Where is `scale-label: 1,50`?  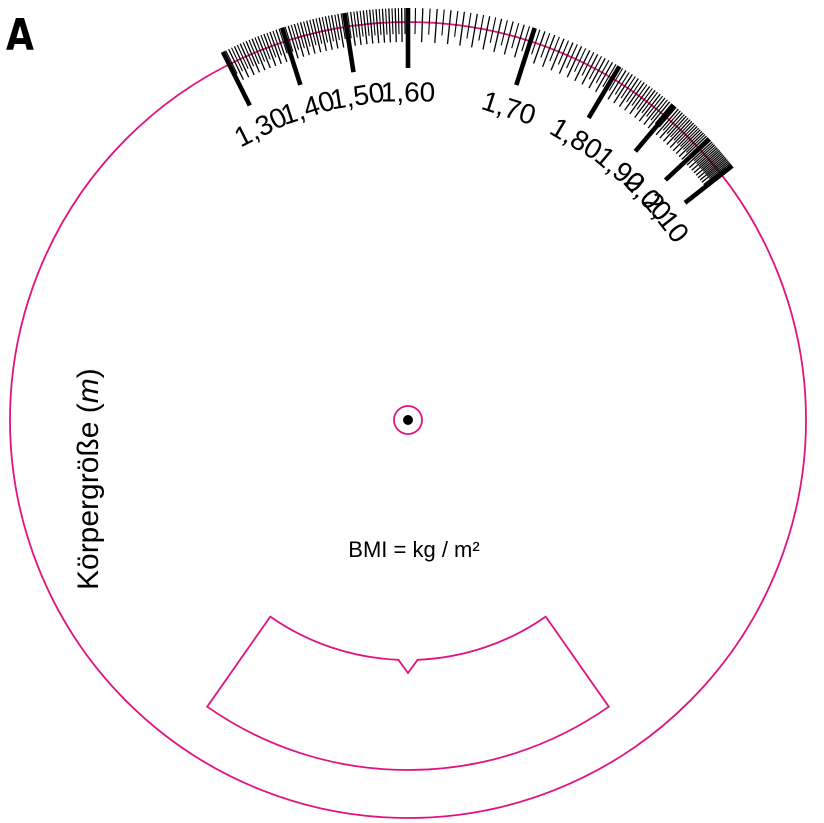 scale-label: 1,50 is located at coordinates (357, 95).